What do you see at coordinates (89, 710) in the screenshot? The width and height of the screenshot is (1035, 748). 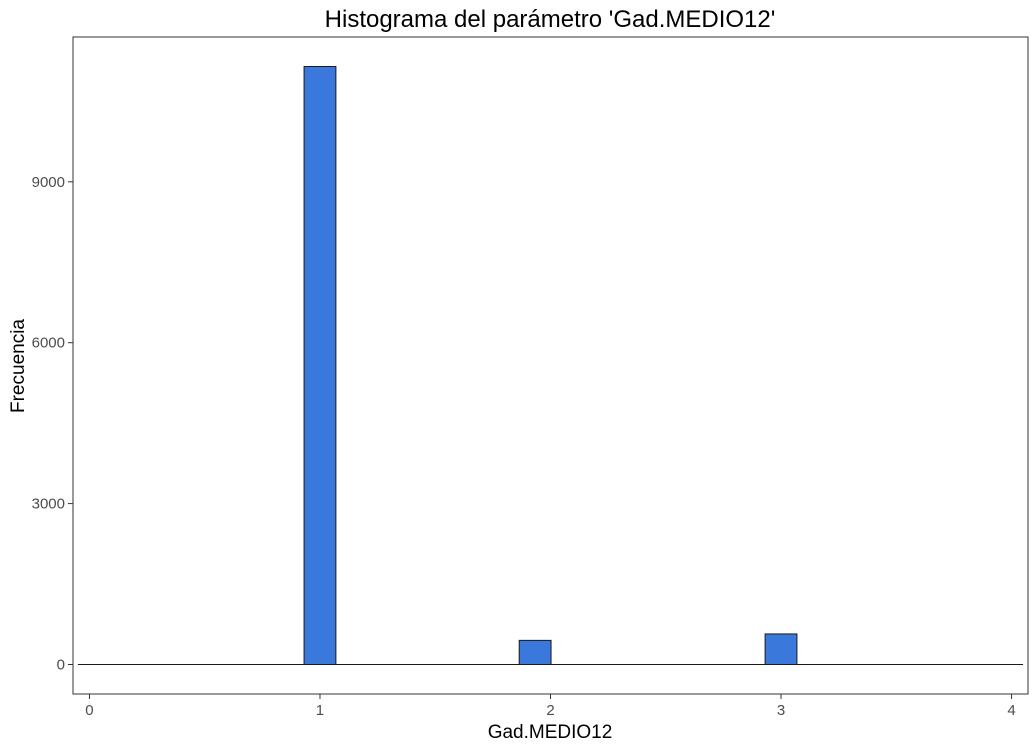 I see `x-tick-label: 0` at bounding box center [89, 710].